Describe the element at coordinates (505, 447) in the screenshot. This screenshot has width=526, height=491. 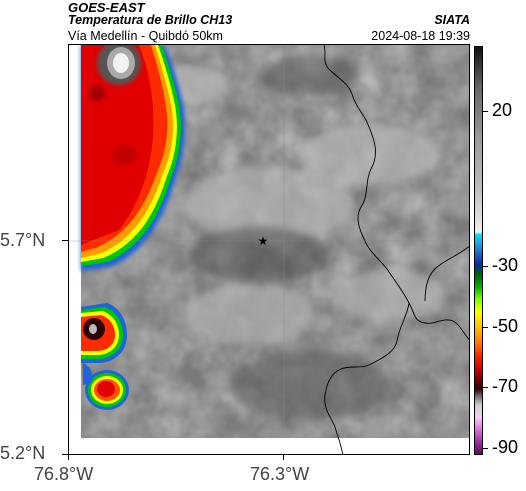
I see `colorbar-label: -90` at that location.